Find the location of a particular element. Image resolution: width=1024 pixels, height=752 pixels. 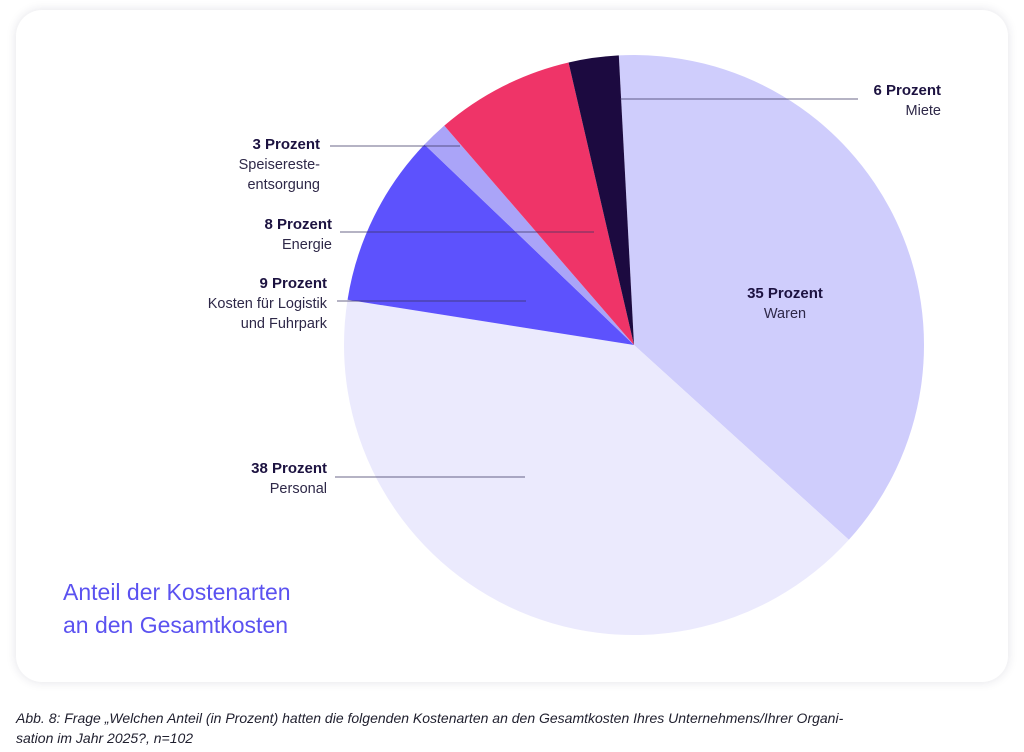

pie-slice-energie is located at coordinates (539, 203).